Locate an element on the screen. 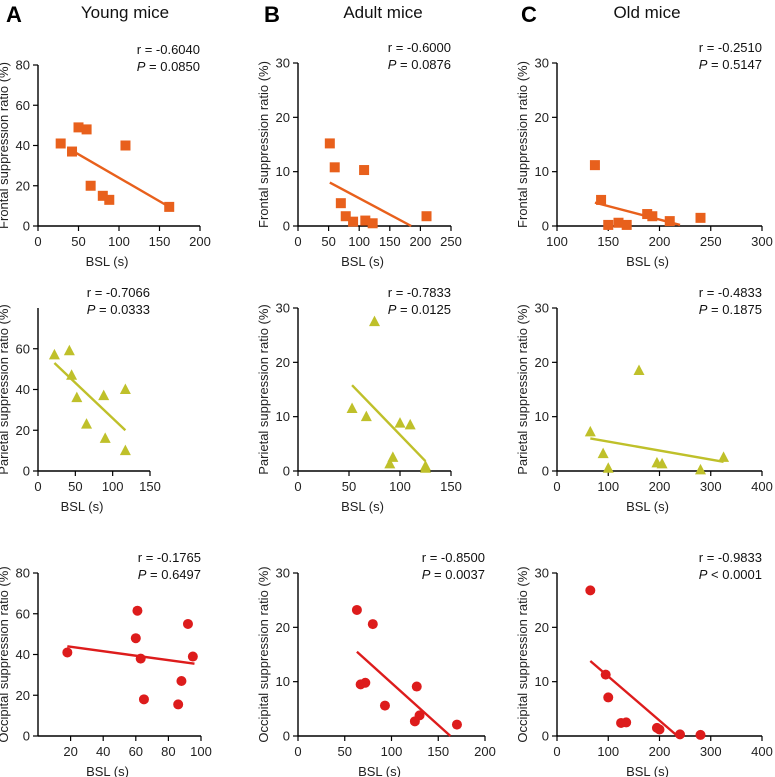  panel-letter-a: A is located at coordinates (14, 14).